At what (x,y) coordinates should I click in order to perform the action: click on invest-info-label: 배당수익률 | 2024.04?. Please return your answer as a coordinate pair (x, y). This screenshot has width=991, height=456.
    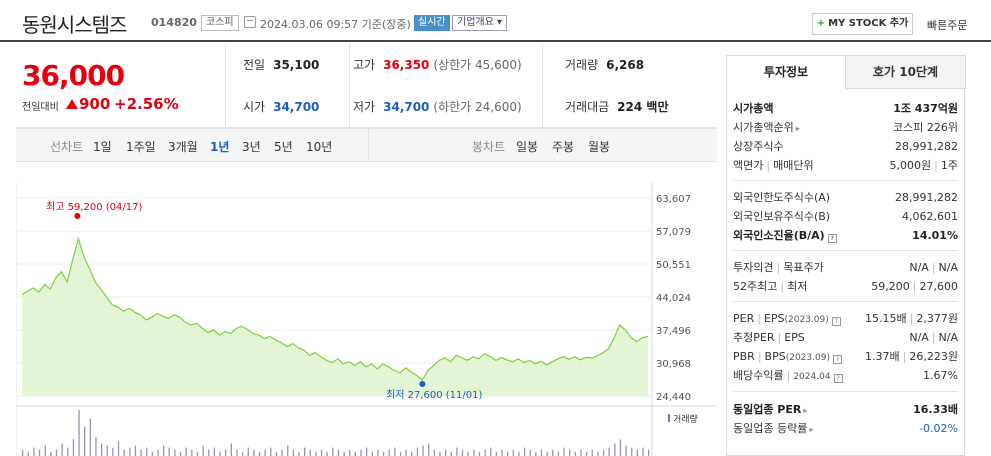
    Looking at the image, I should click on (788, 376).